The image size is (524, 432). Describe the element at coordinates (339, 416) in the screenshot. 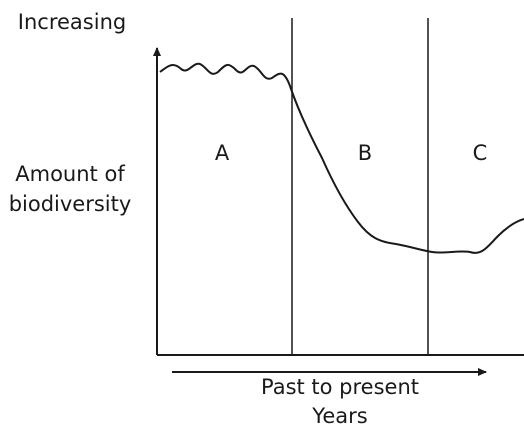

I see `x-unit-label: Years` at that location.